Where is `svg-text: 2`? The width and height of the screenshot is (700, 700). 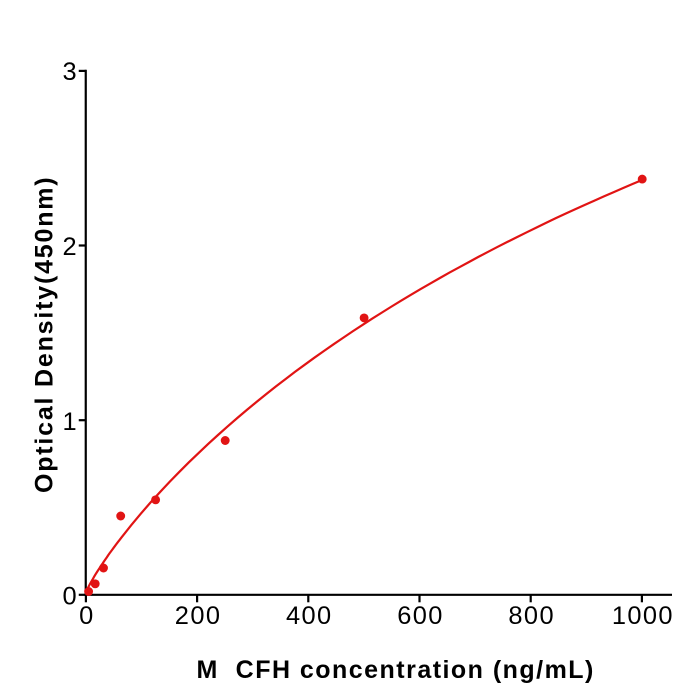 svg-text: 2 is located at coordinates (69, 247).